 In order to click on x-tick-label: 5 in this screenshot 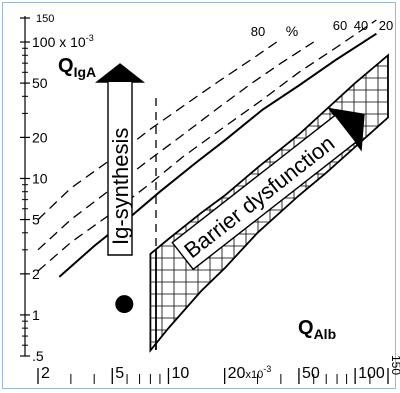, I will do `click(119, 373)`.